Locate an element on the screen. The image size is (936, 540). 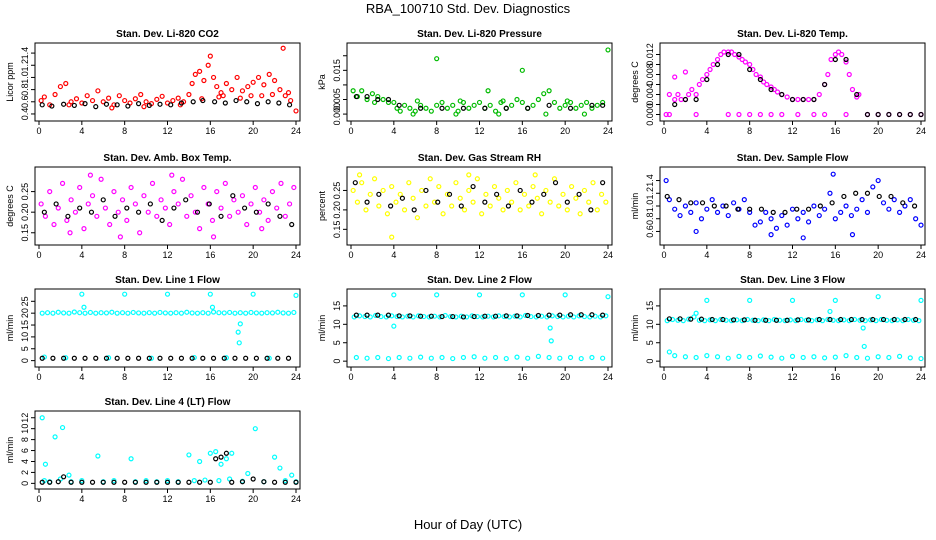
x-tick-label: 12 is located at coordinates (167, 131).